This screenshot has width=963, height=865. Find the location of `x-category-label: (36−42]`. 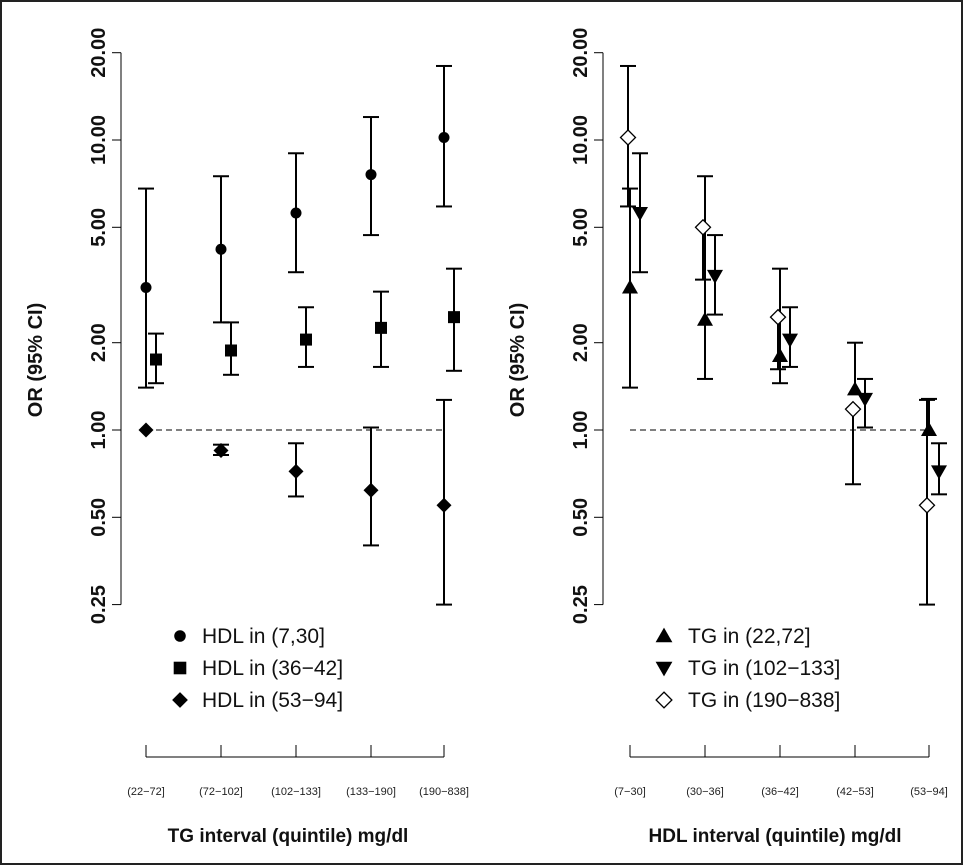

x-category-label: (36−42] is located at coordinates (780, 792).